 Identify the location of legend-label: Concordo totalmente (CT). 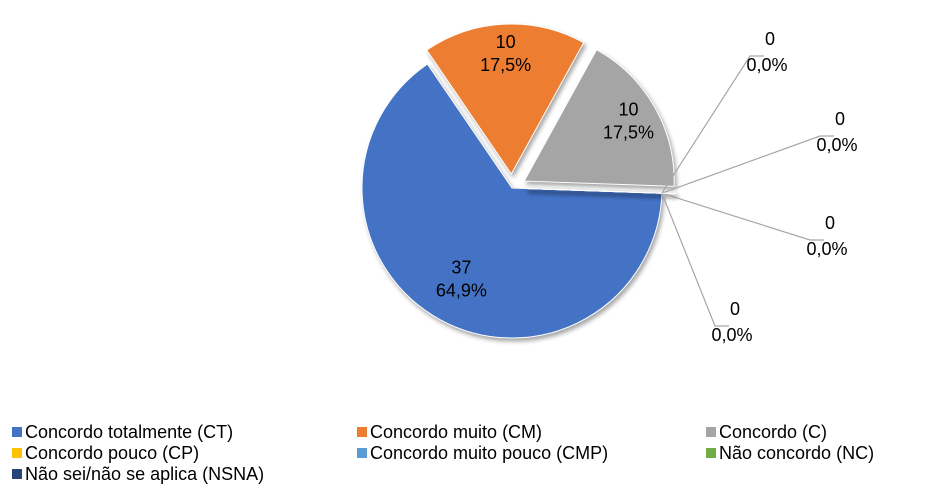
(129, 432).